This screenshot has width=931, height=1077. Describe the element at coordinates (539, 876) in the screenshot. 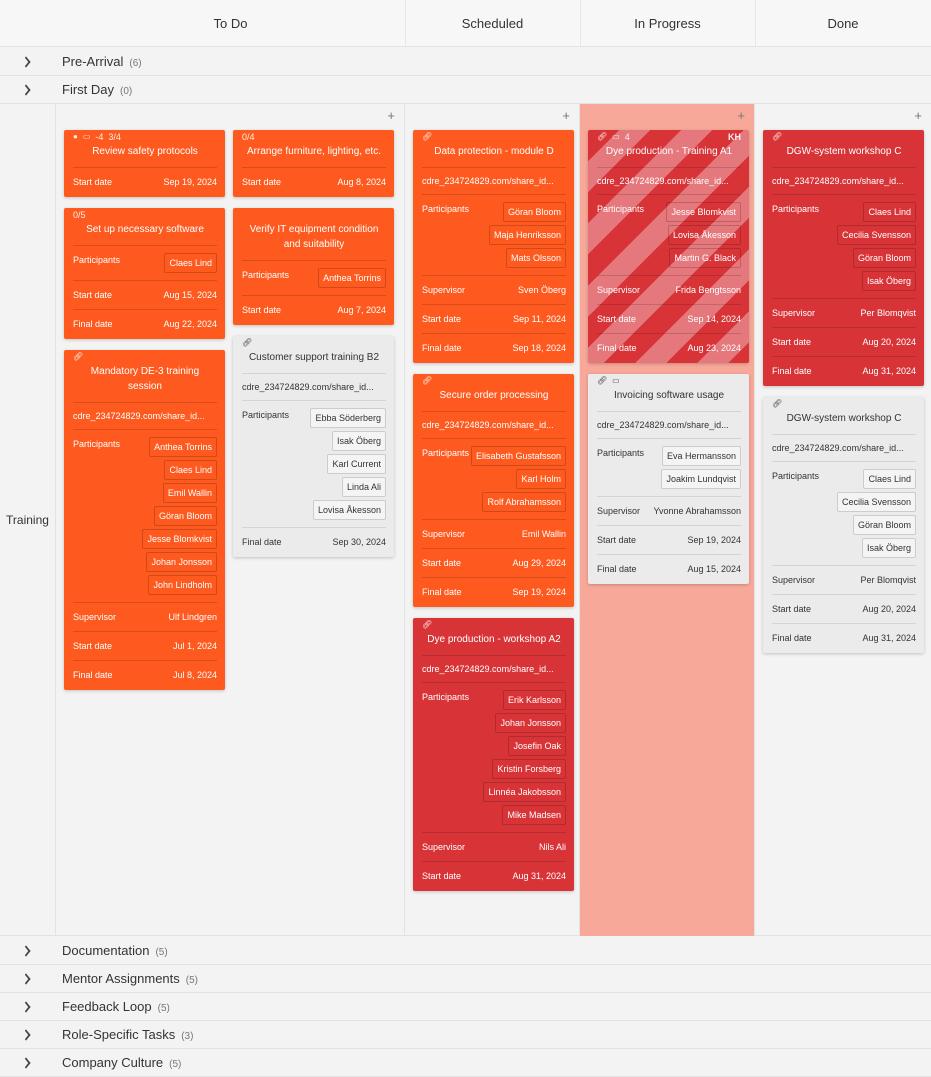

I see `field-value: Aug 31, 2024` at that location.